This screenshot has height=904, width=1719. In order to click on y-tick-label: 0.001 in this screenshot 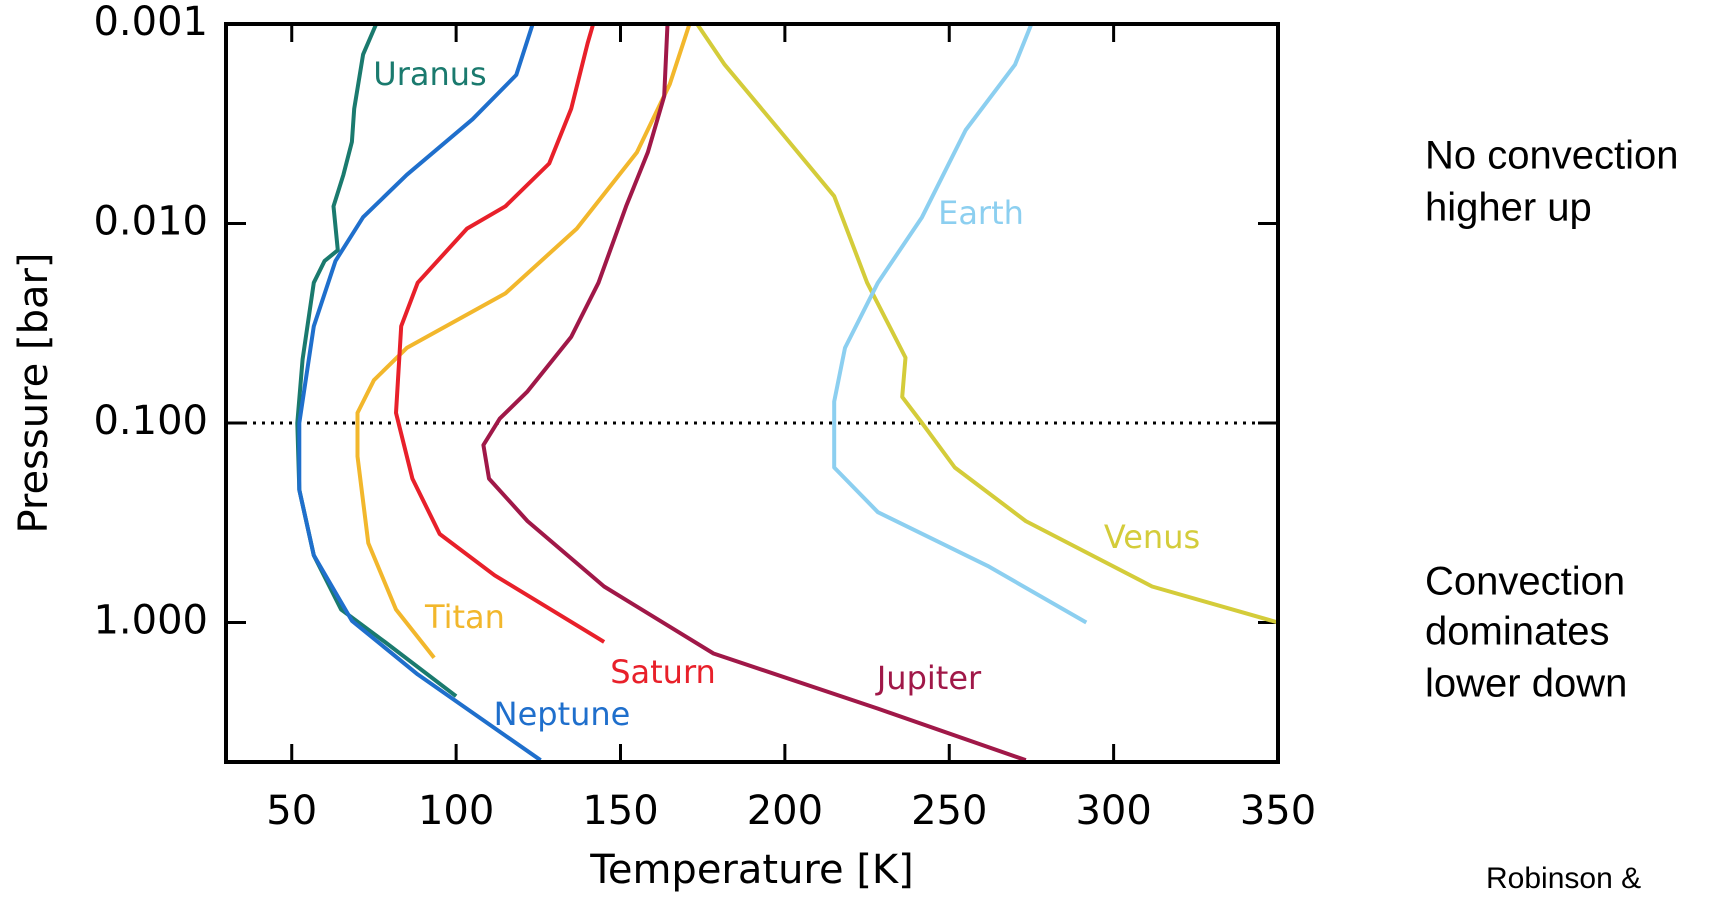, I will do `click(150, 22)`.